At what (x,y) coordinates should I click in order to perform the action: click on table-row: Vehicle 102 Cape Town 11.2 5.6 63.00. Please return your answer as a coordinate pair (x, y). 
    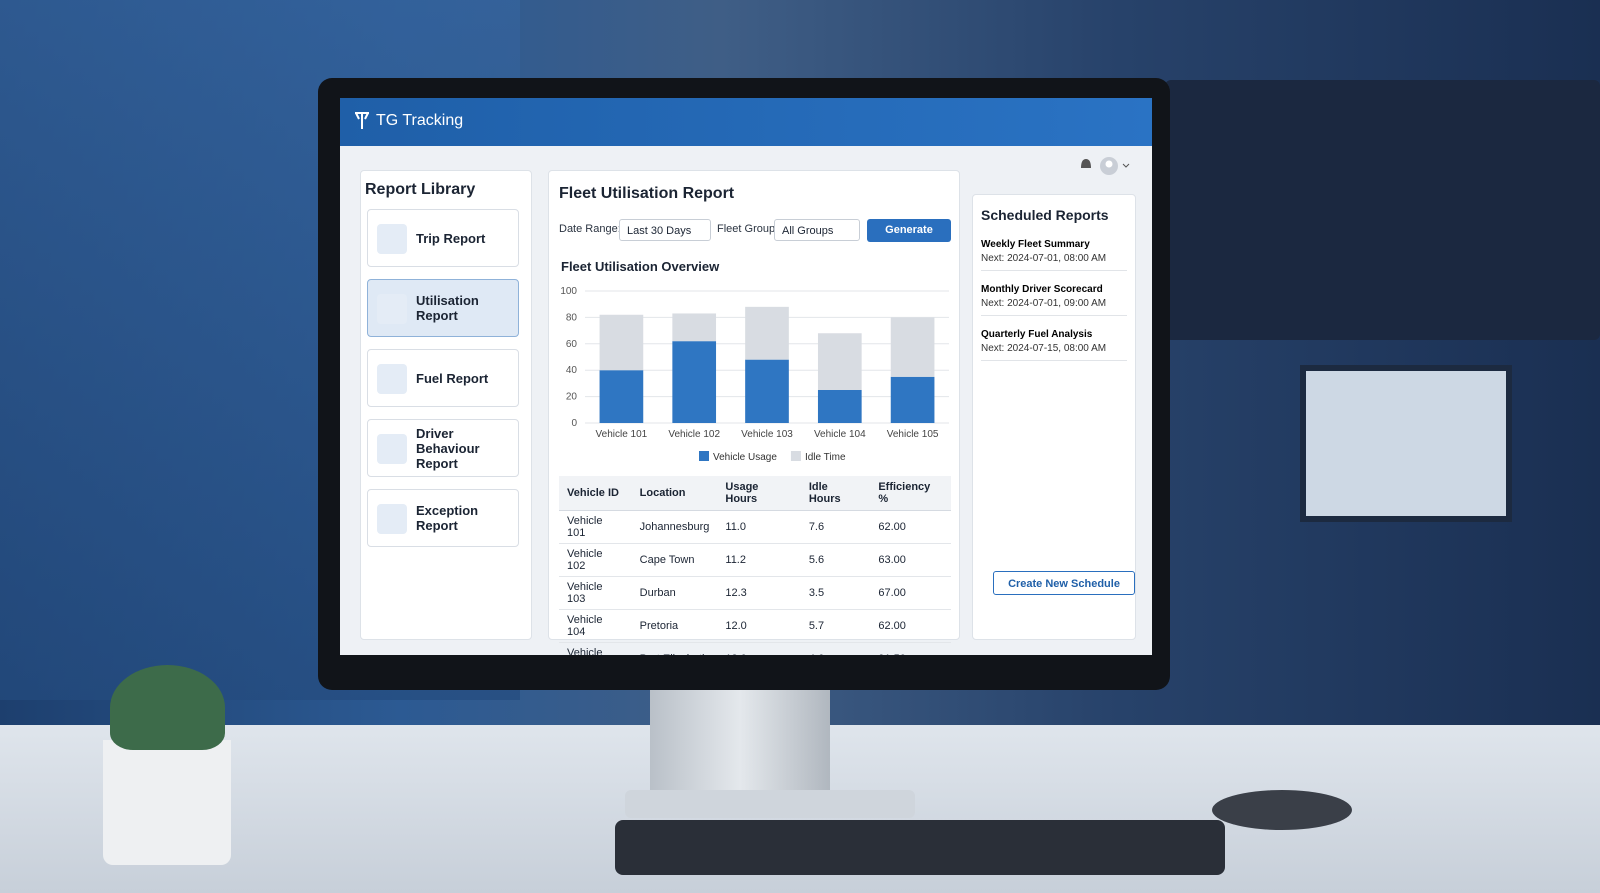
    Looking at the image, I should click on (755, 560).